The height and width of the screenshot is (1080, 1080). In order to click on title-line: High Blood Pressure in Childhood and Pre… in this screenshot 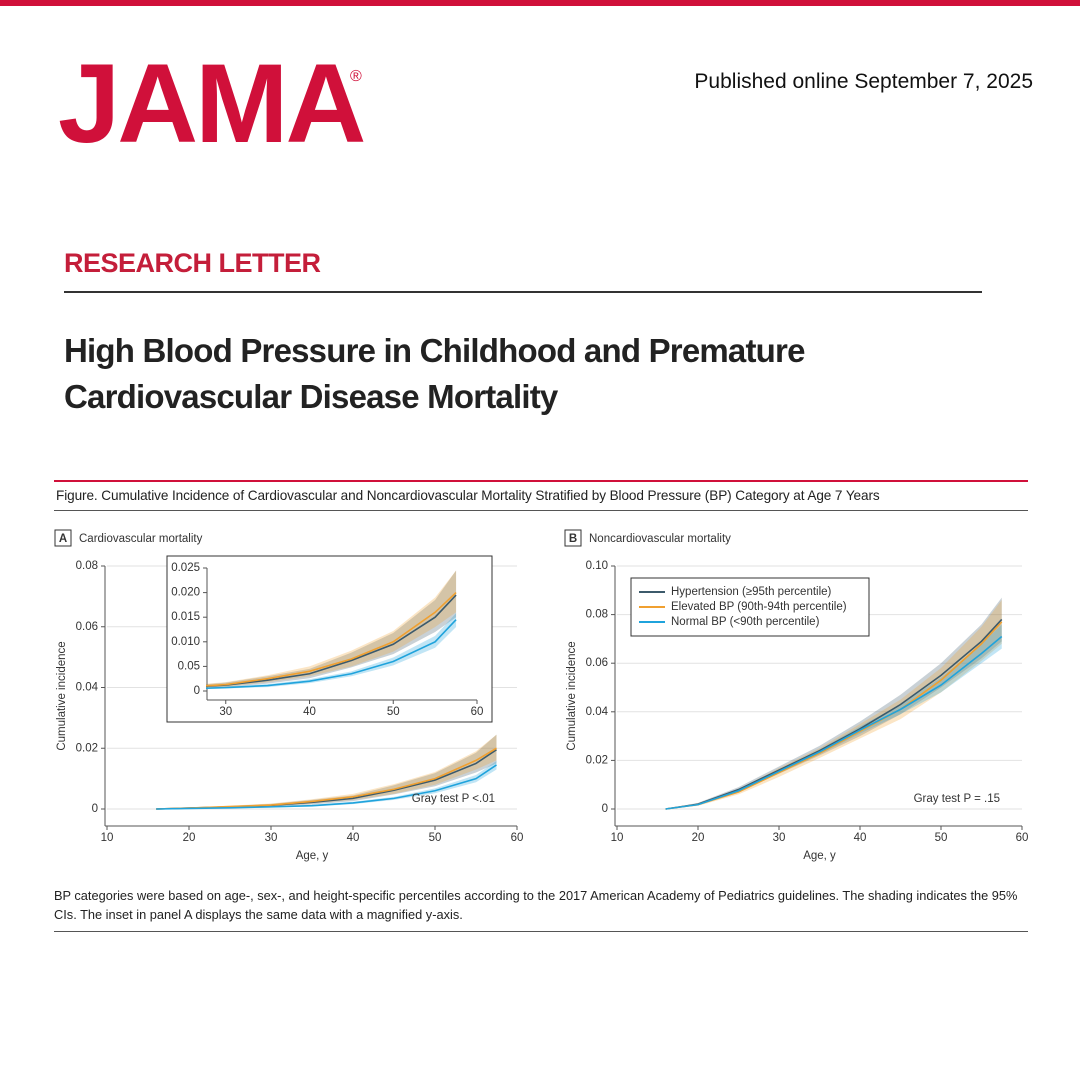, I will do `click(434, 350)`.